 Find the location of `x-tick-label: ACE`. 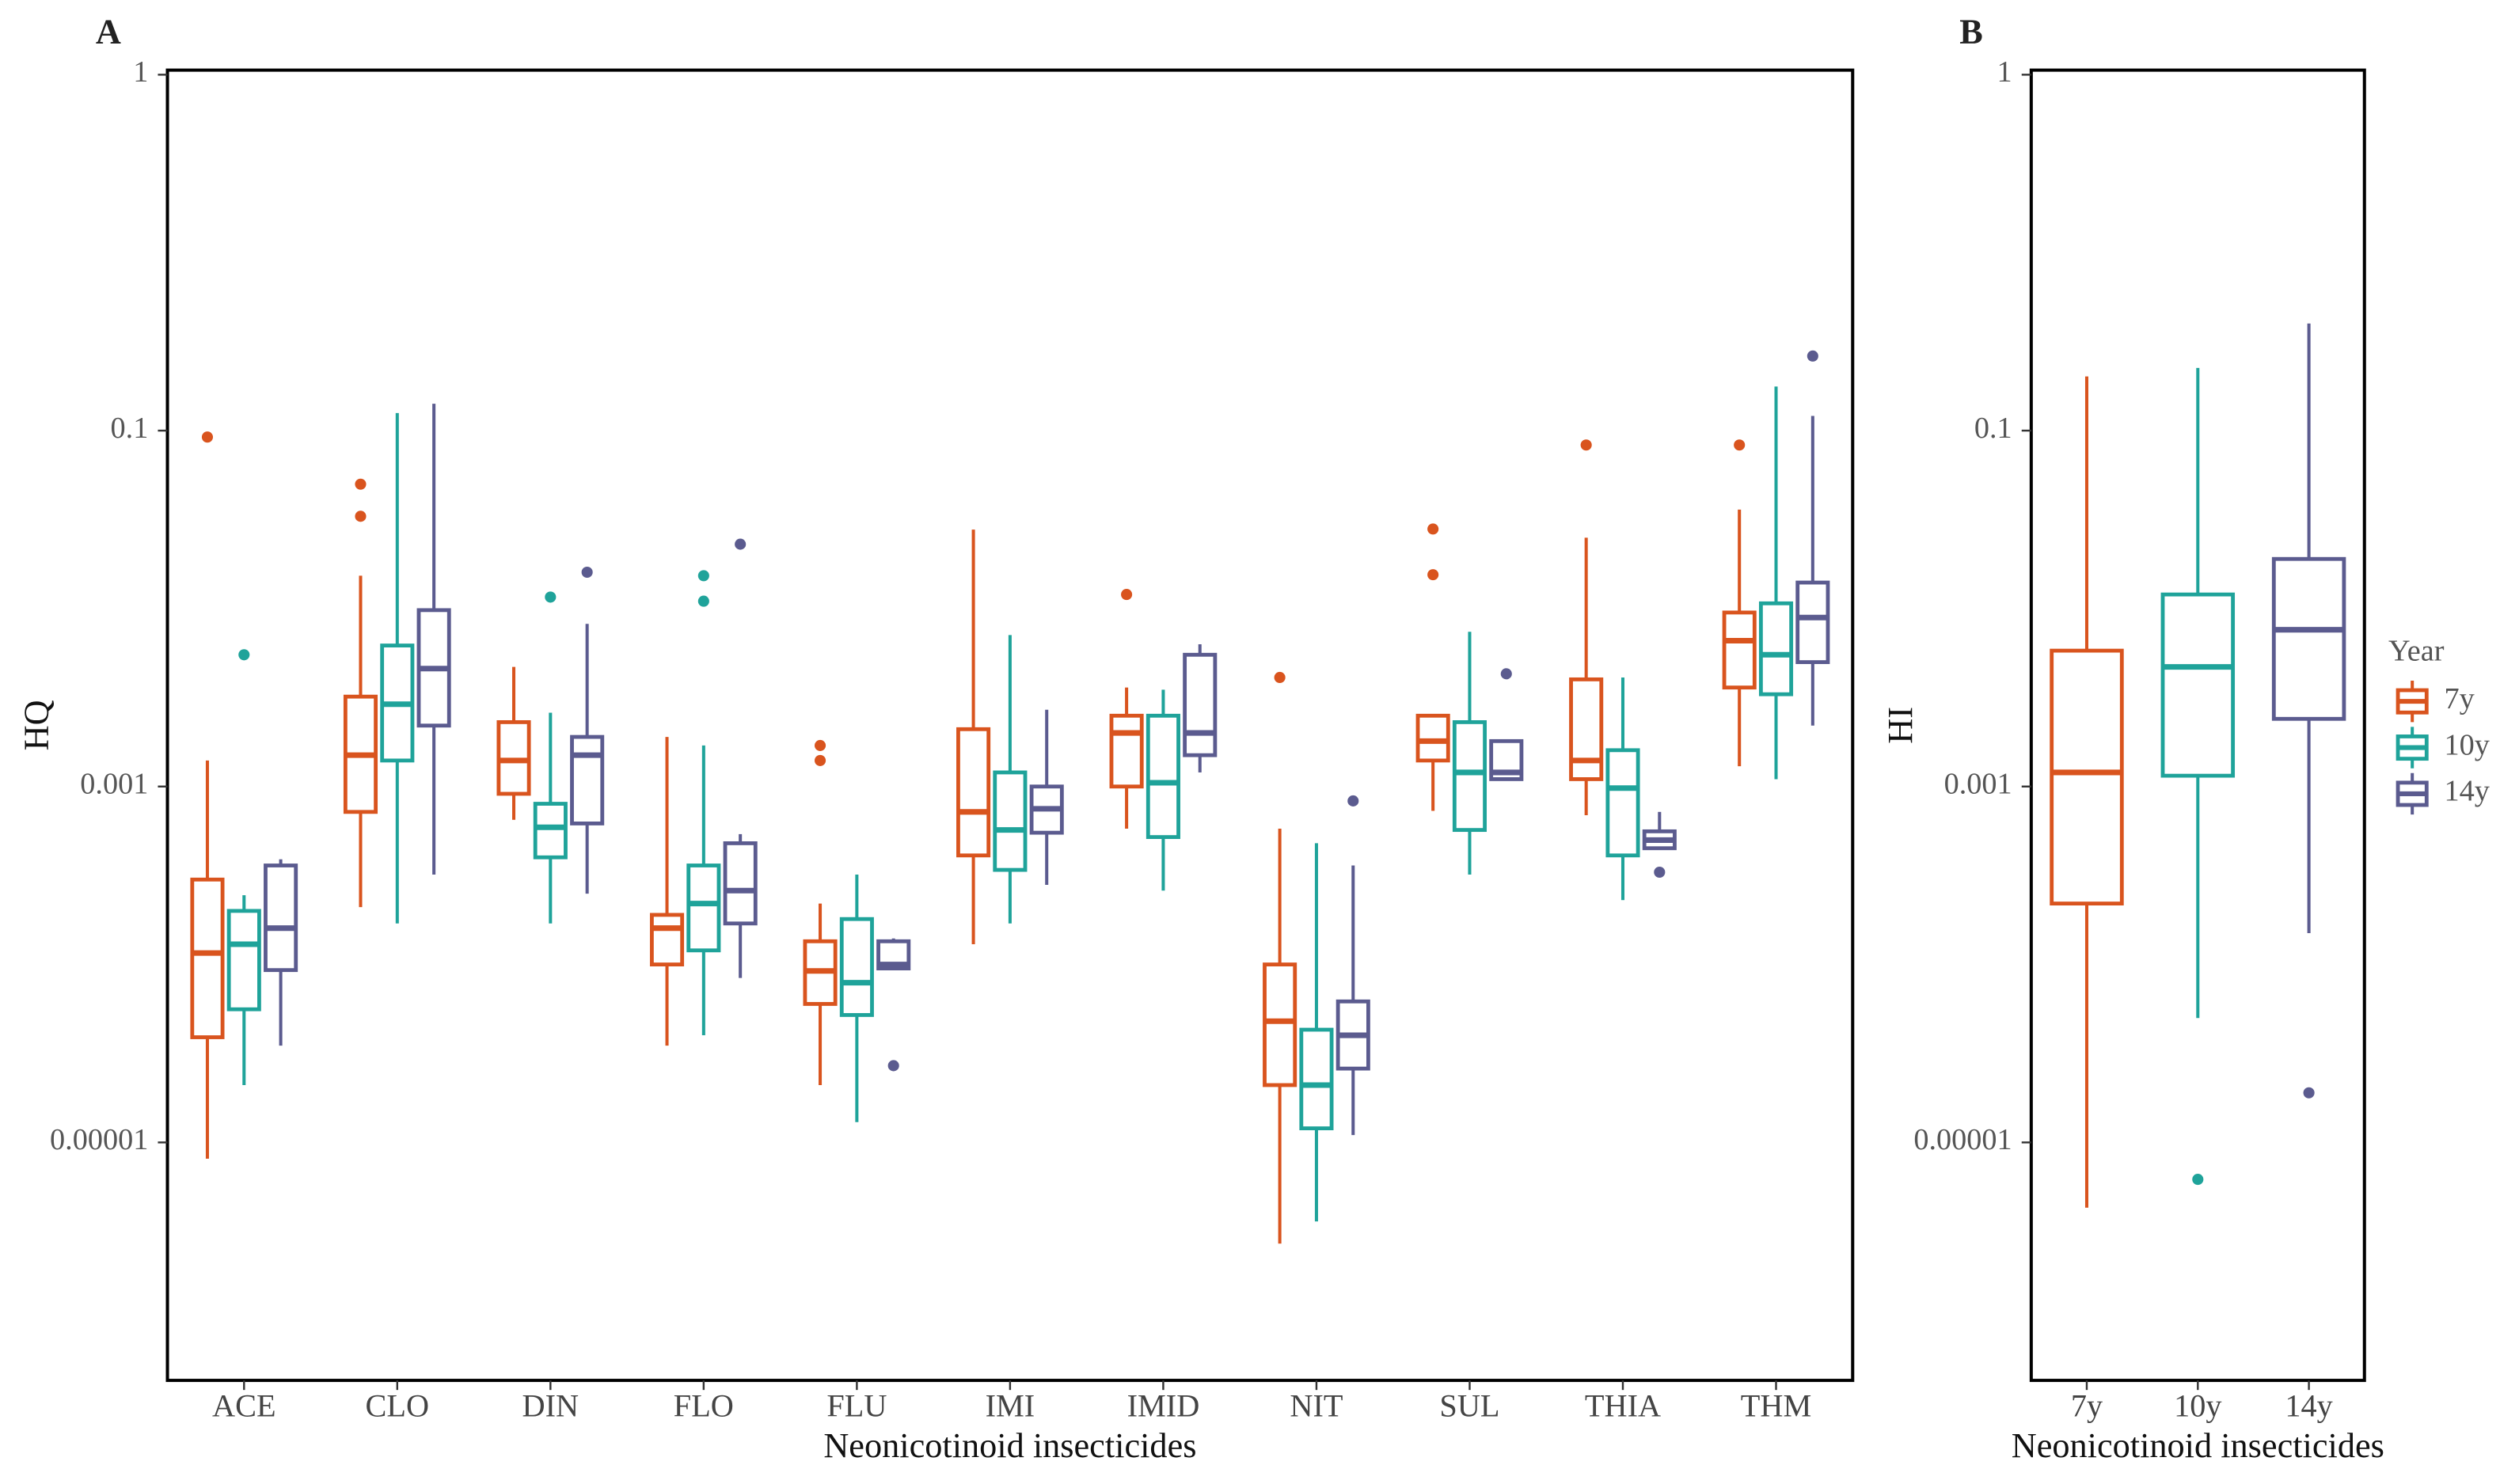

x-tick-label: ACE is located at coordinates (244, 1406).